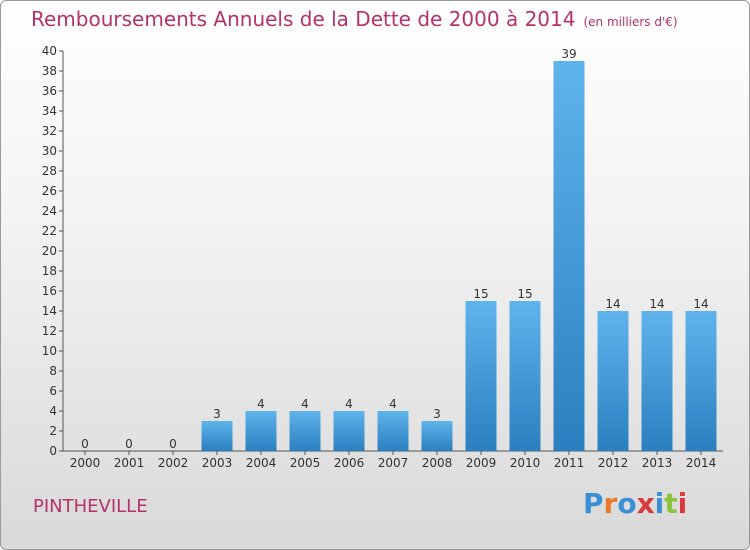 The image size is (750, 550). I want to click on x-tick-label: 2002, so click(173, 463).